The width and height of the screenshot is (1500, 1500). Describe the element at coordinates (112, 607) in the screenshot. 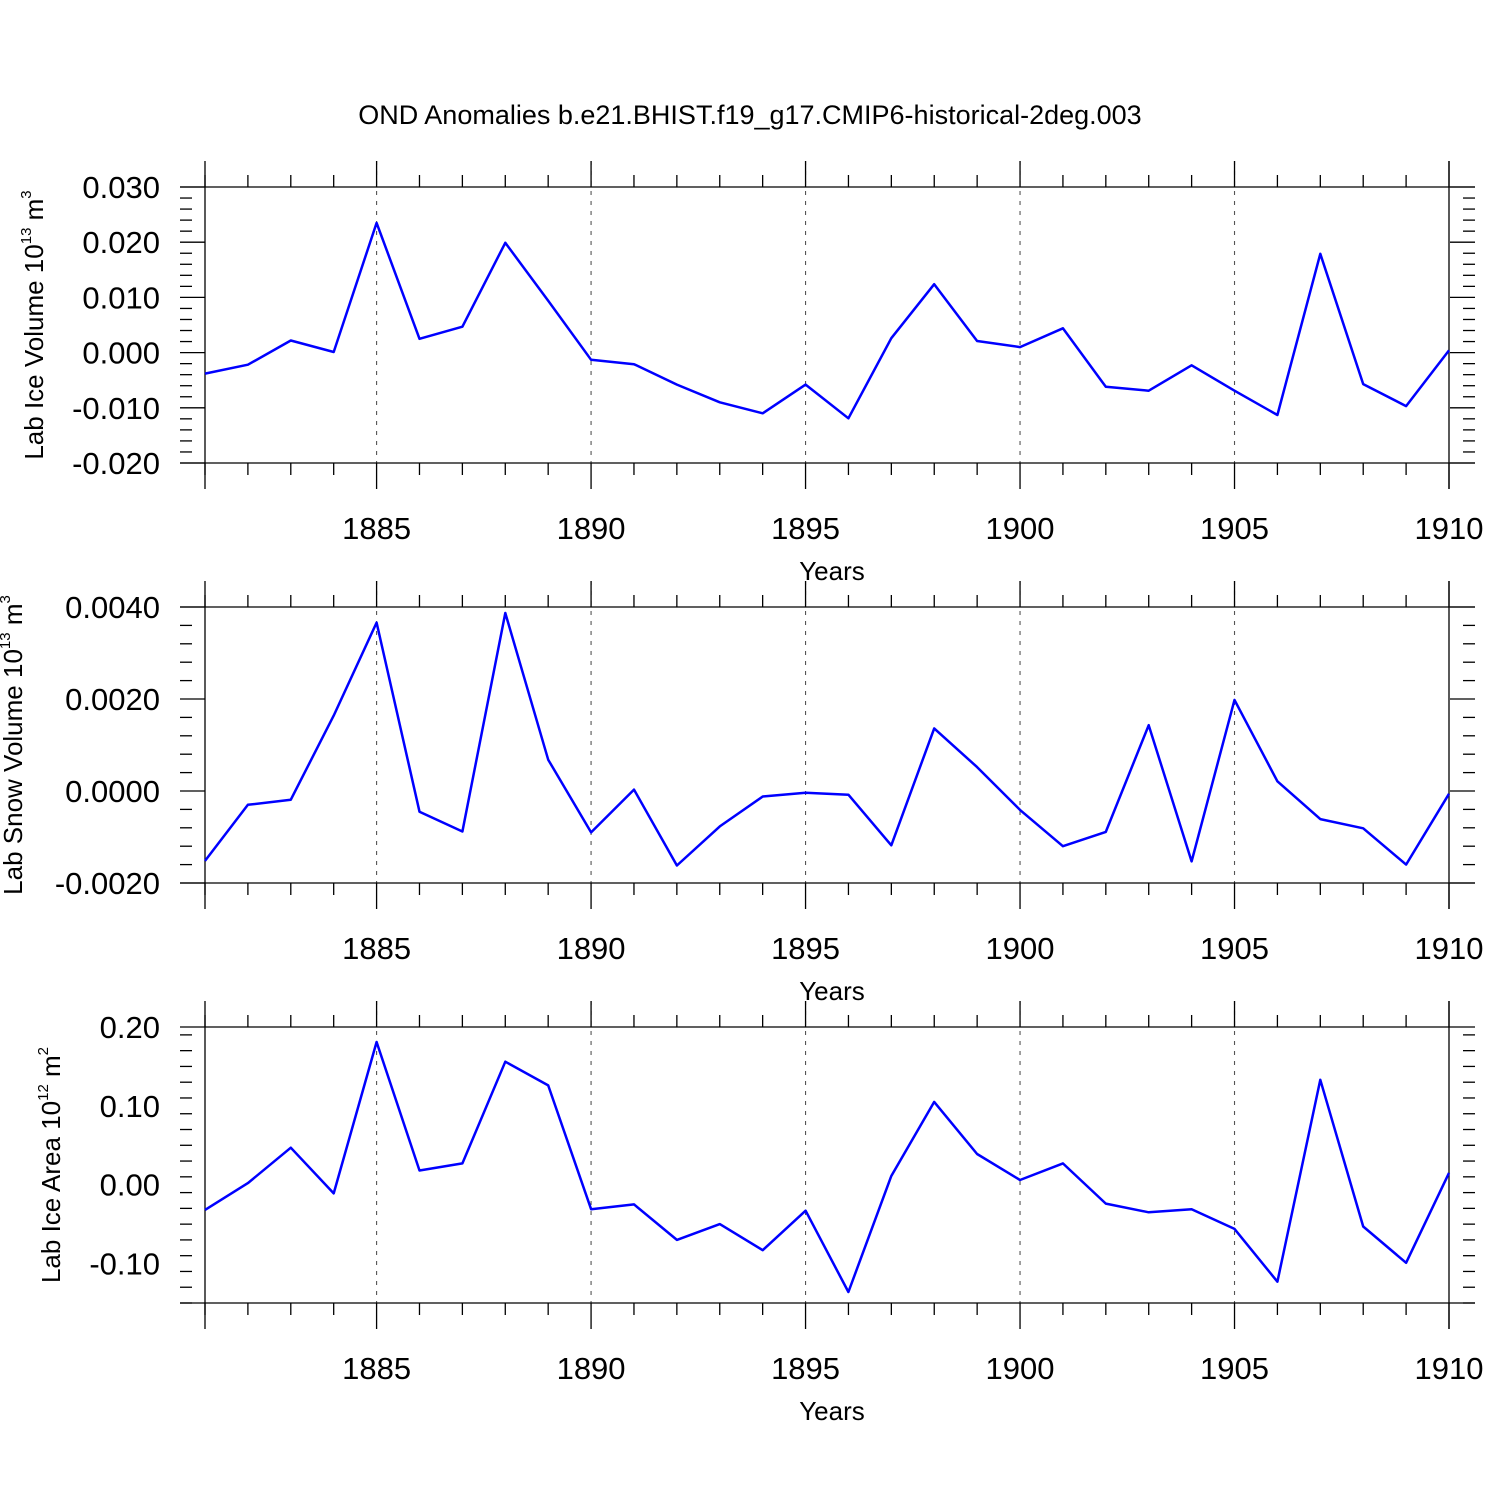

I see `y-tick-label: 0.0040` at that location.